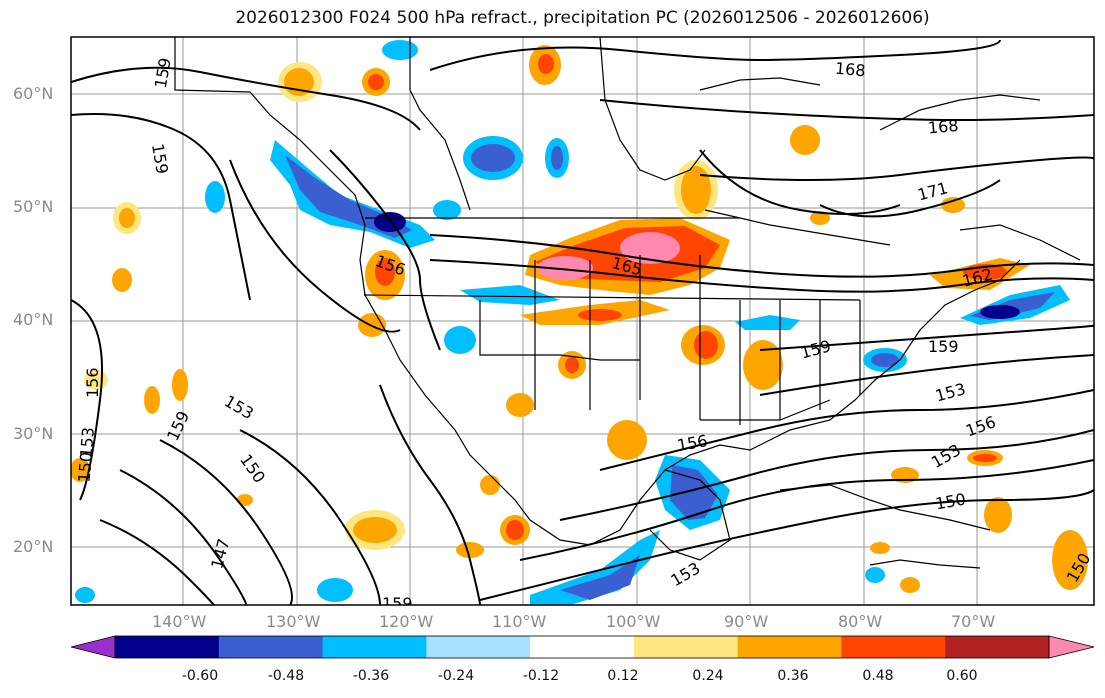 This screenshot has height=698, width=1105. Describe the element at coordinates (962, 676) in the screenshot. I see `colorbar-tick-label: 0.60` at that location.